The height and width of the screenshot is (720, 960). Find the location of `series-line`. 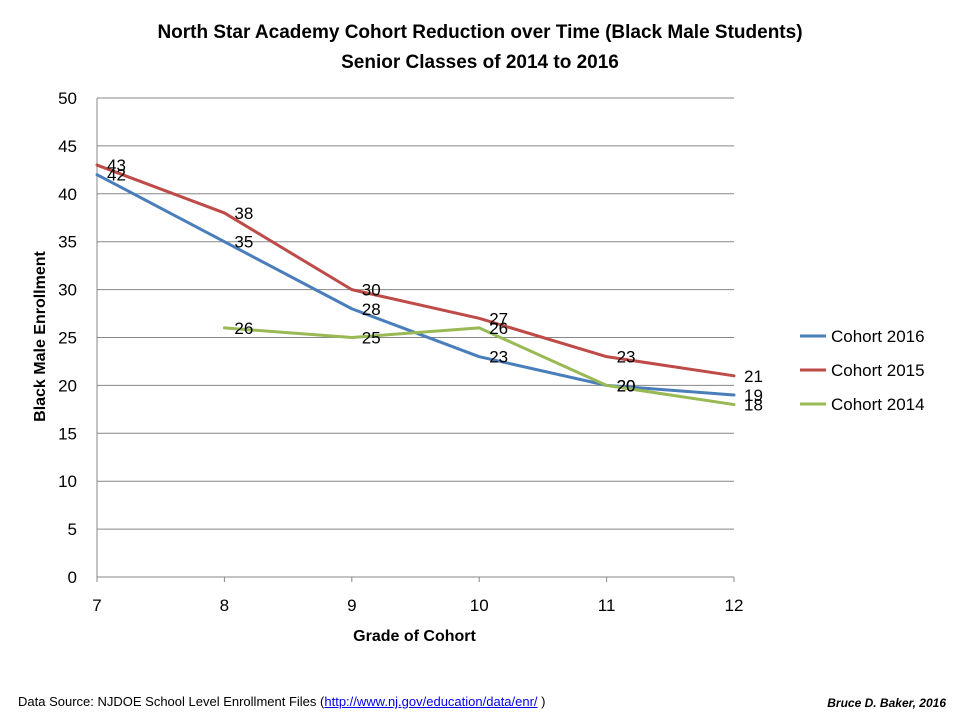

series-line is located at coordinates (479, 366).